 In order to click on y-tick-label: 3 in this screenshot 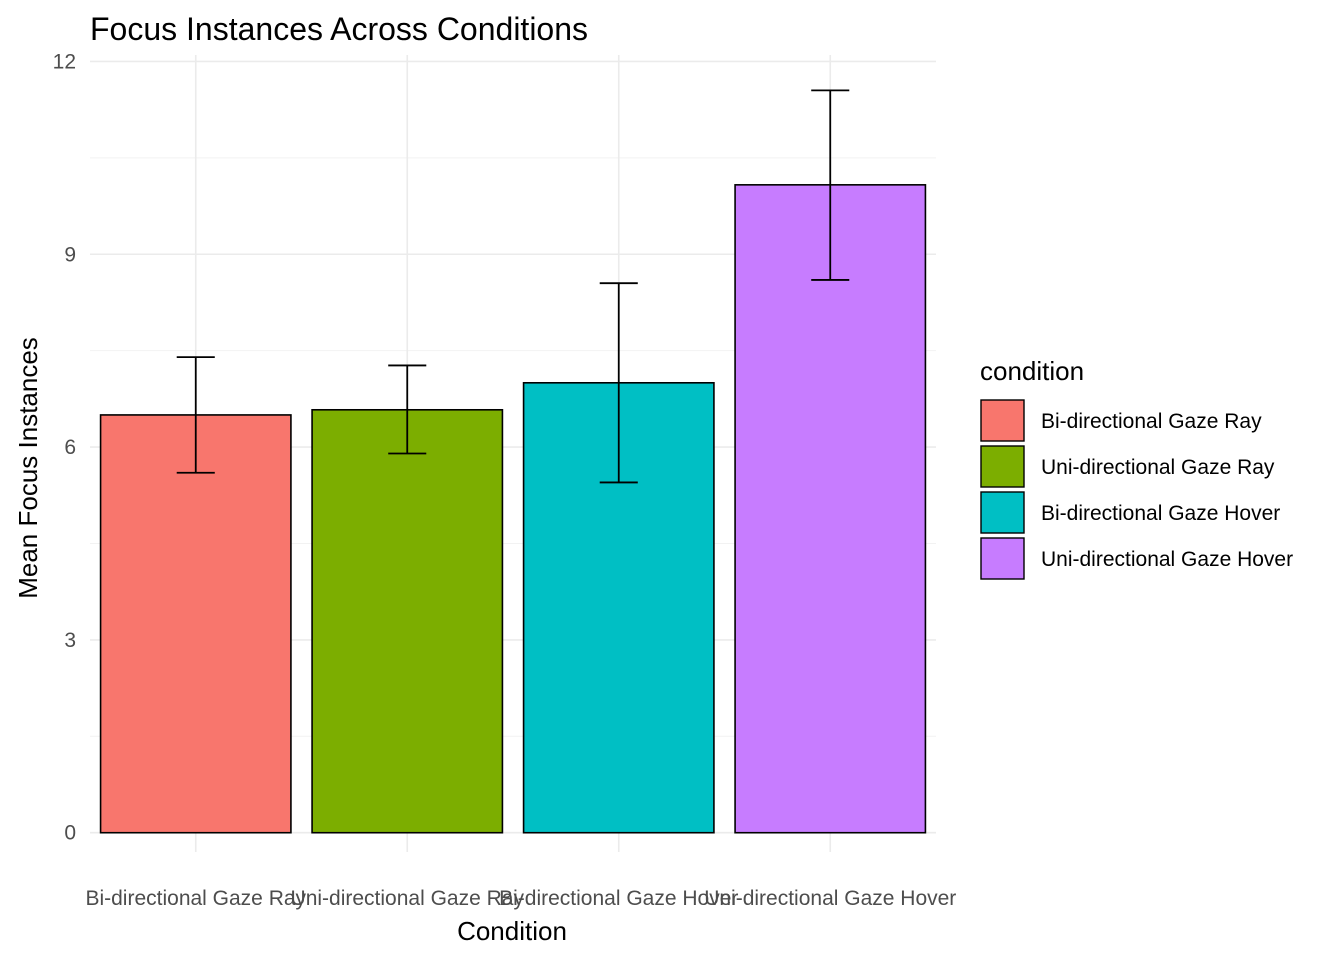, I will do `click(70, 640)`.